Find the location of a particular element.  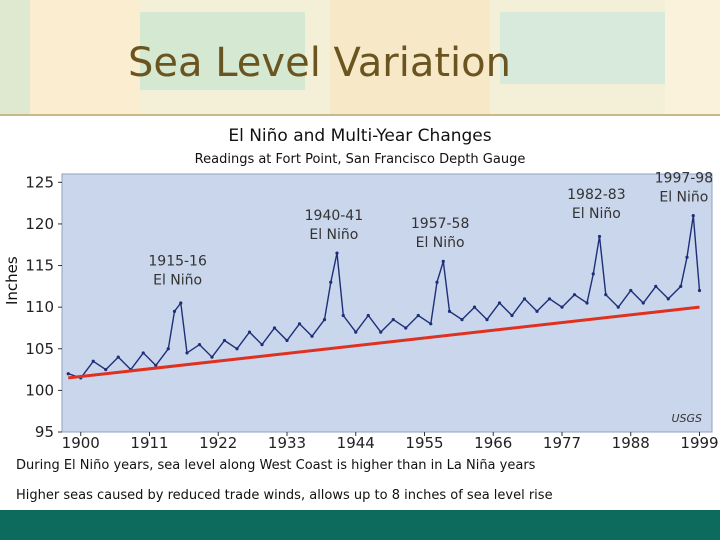

annotation-label: 1957-58 El Niño is located at coordinates (440, 233).